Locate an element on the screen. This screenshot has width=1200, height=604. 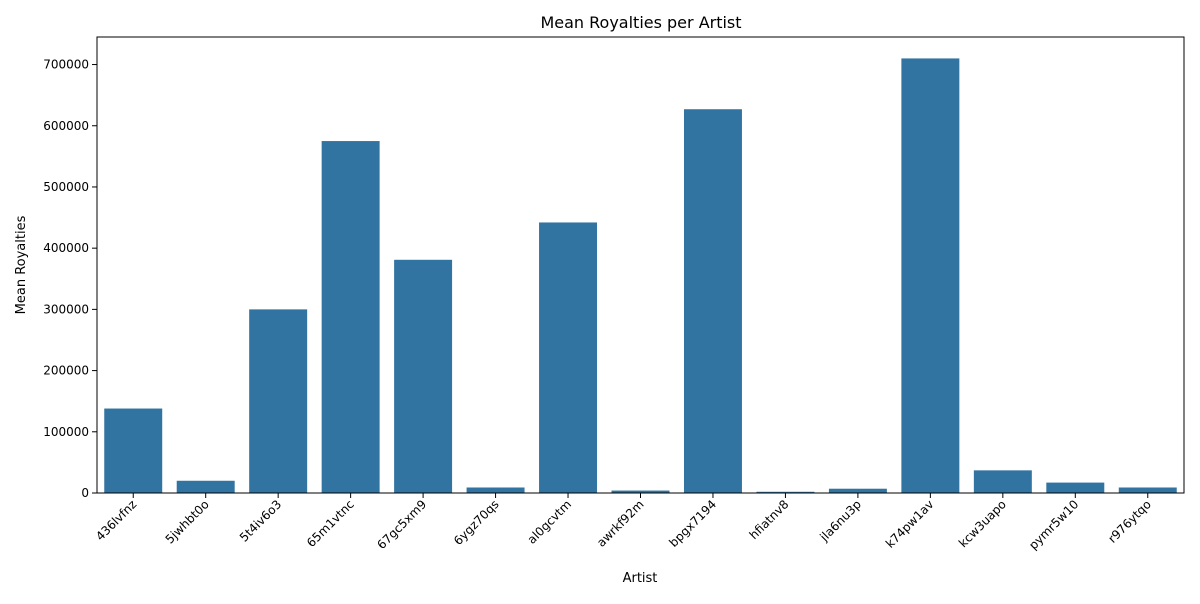
y-tick-label: 700000 is located at coordinates (66, 65).